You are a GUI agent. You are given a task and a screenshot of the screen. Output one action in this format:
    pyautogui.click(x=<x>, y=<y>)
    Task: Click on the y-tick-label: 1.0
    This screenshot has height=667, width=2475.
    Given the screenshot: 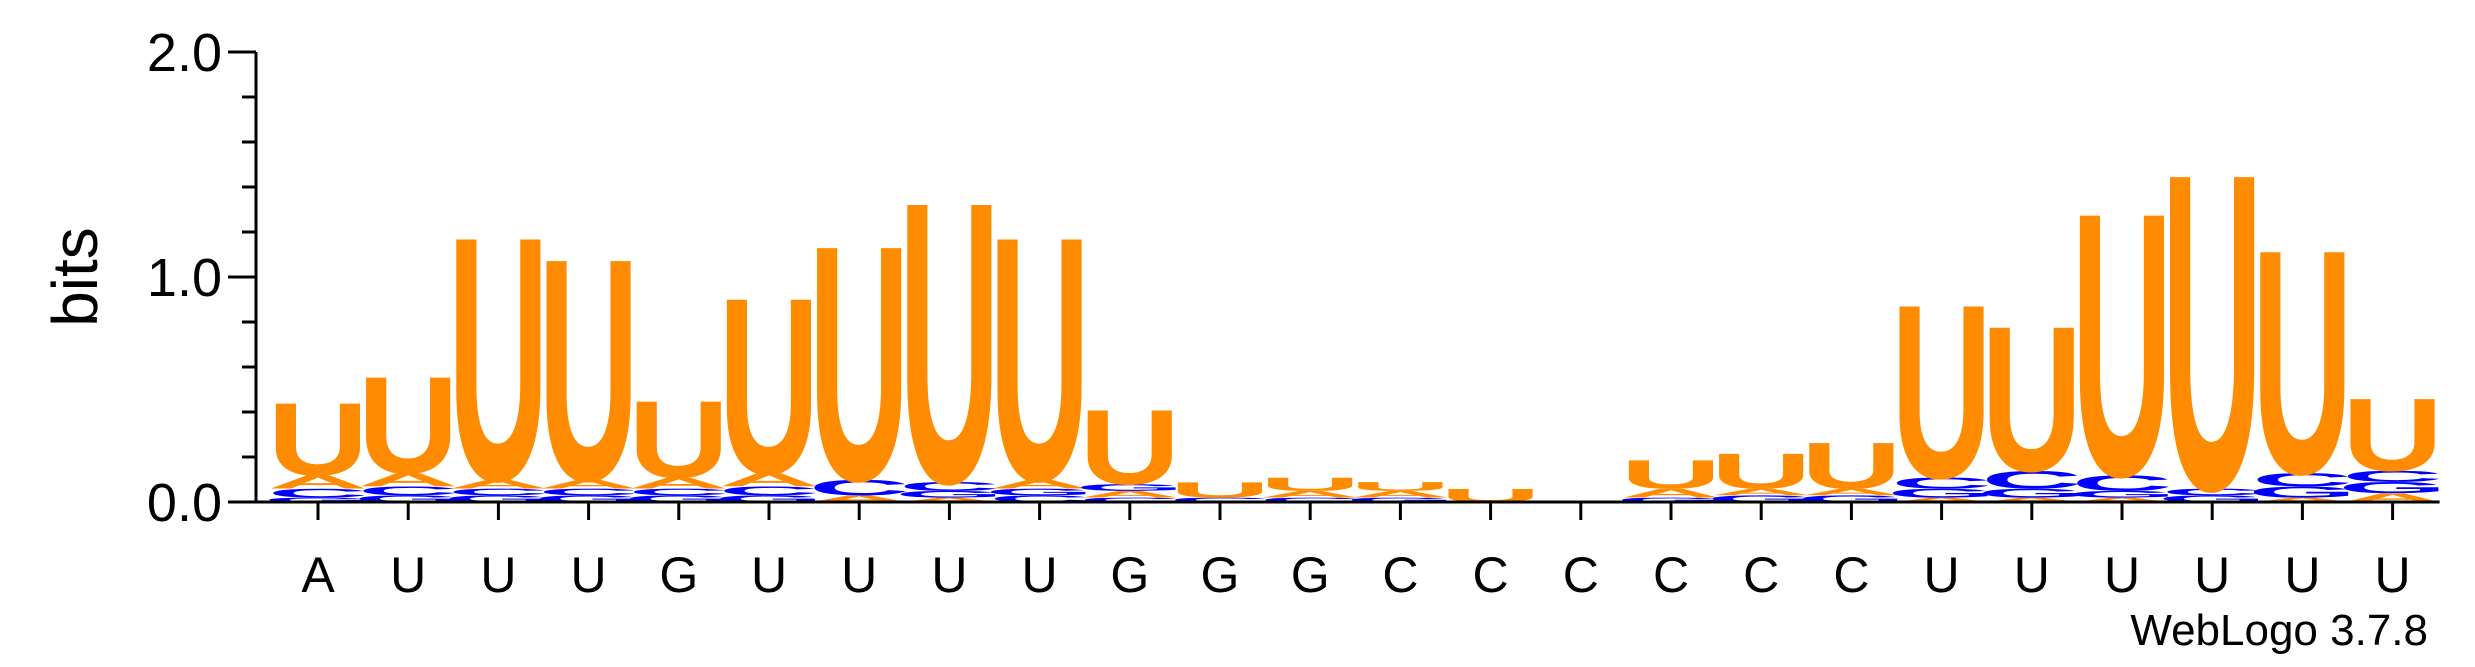 What is the action you would take?
    pyautogui.click(x=184, y=278)
    